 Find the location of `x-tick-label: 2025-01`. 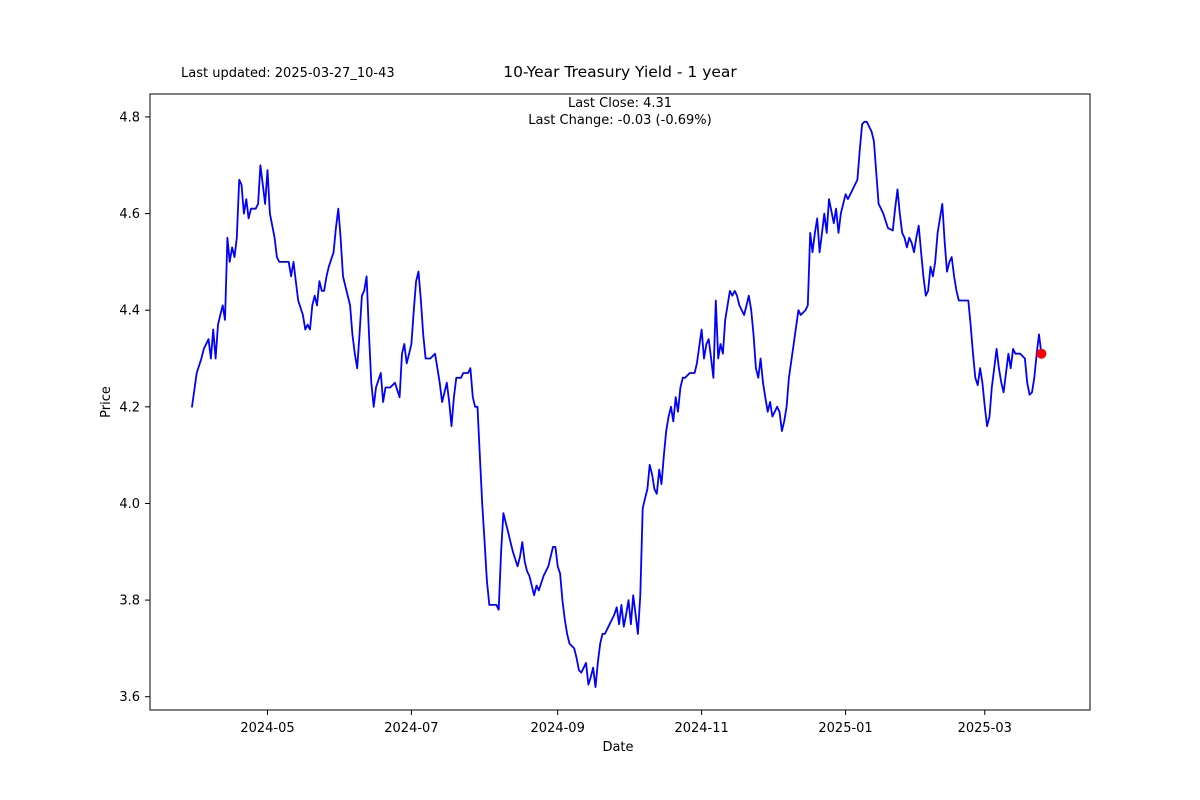

x-tick-label: 2025-01 is located at coordinates (845, 728).